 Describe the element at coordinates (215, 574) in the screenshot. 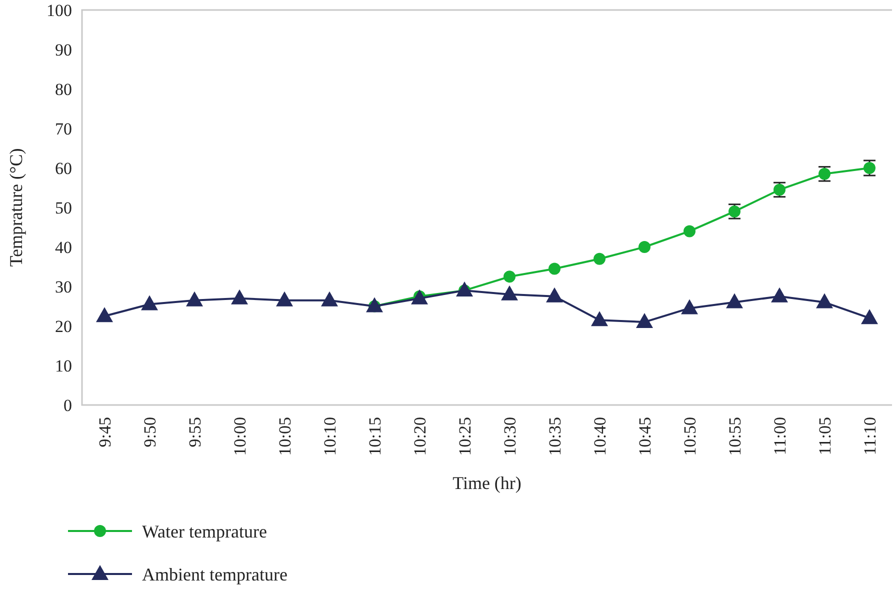

I see `legend-label: Ambient temprature` at that location.